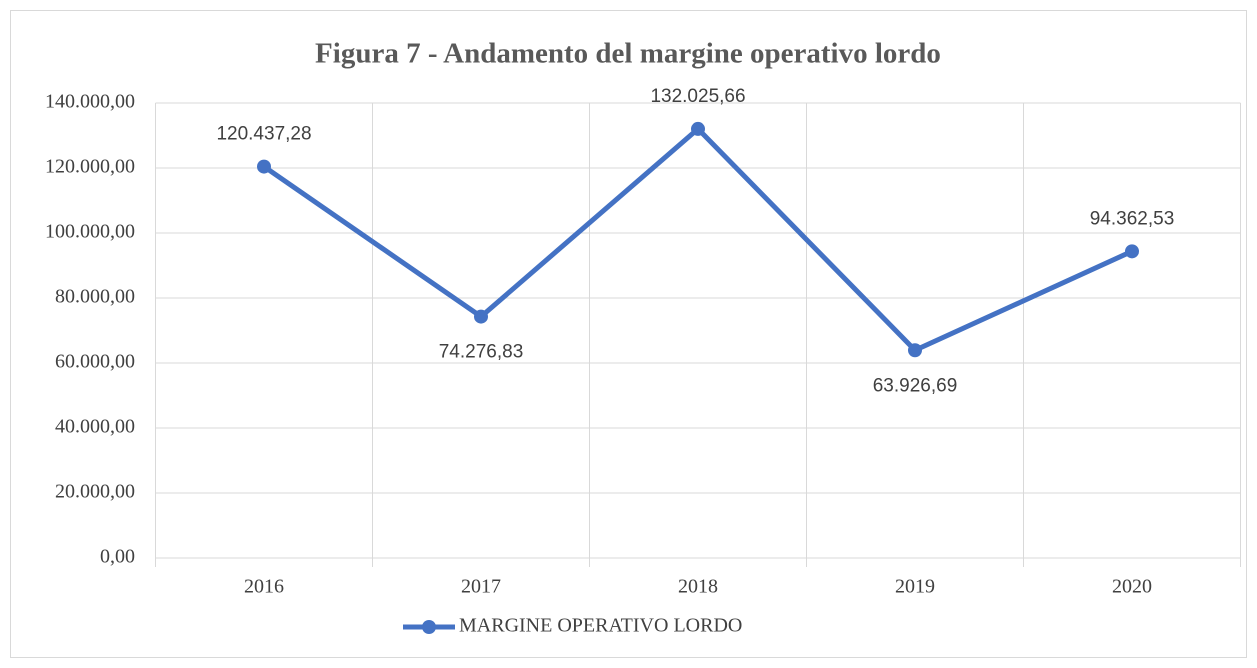 The image size is (1257, 668). Describe the element at coordinates (264, 587) in the screenshot. I see `x-tick-label: 2016` at that location.